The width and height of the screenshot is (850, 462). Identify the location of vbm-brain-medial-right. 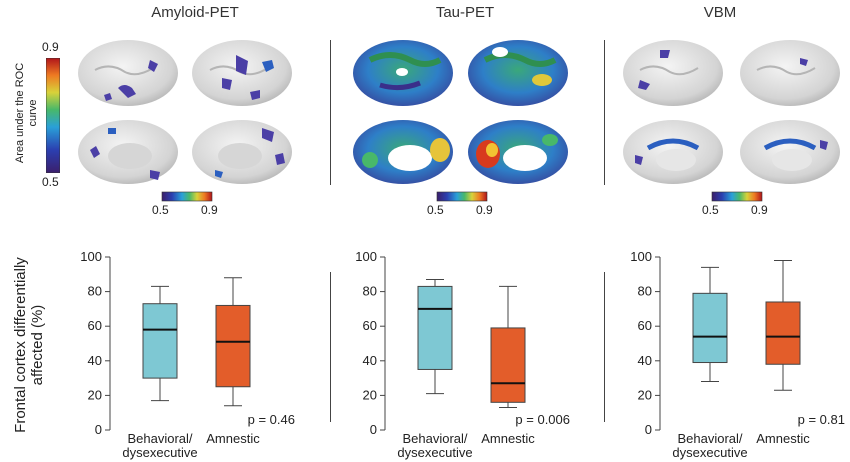
(790, 152).